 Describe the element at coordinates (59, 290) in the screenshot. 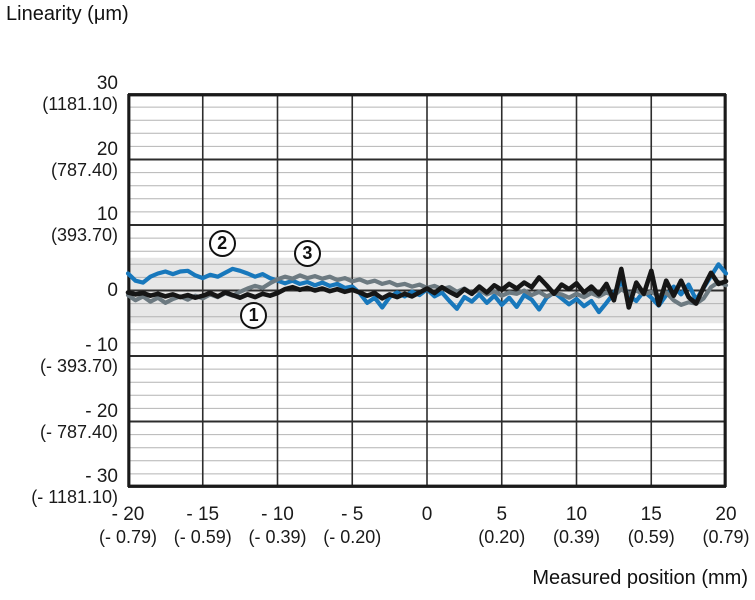

I see `y-tick-0: 0` at that location.